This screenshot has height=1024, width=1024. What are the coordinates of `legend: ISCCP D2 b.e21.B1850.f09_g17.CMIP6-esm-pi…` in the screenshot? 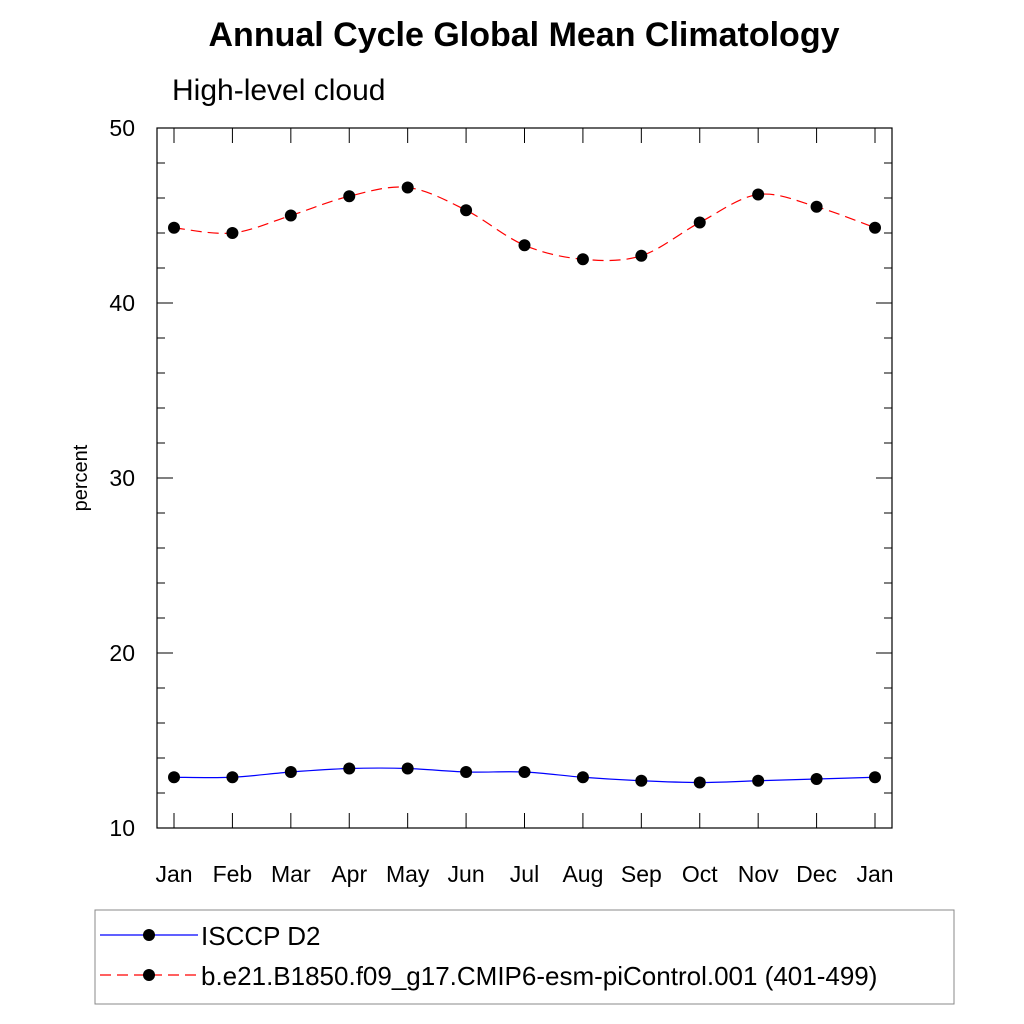 It's located at (488, 956).